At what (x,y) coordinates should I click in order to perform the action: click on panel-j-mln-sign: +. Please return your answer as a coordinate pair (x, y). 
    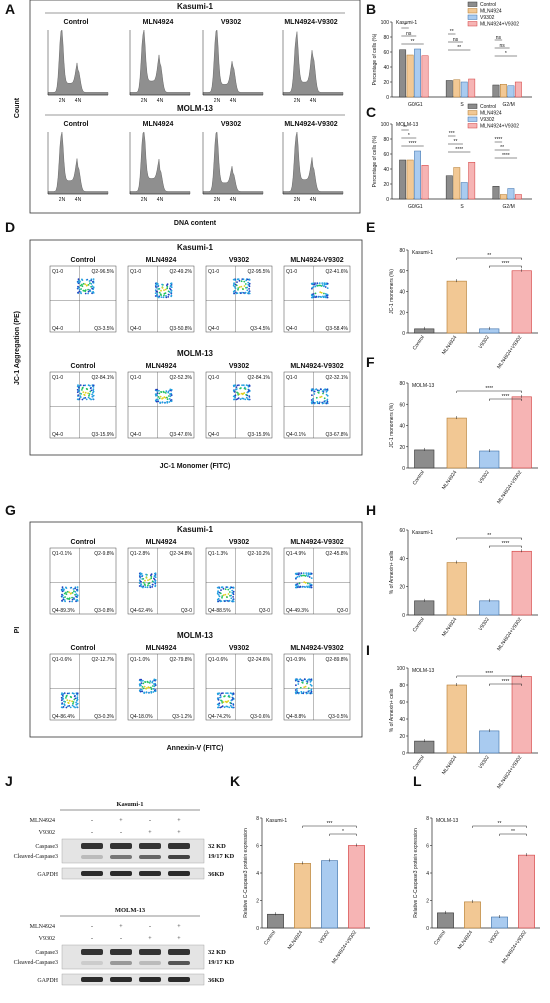
    Looking at the image, I should click on (121, 927).